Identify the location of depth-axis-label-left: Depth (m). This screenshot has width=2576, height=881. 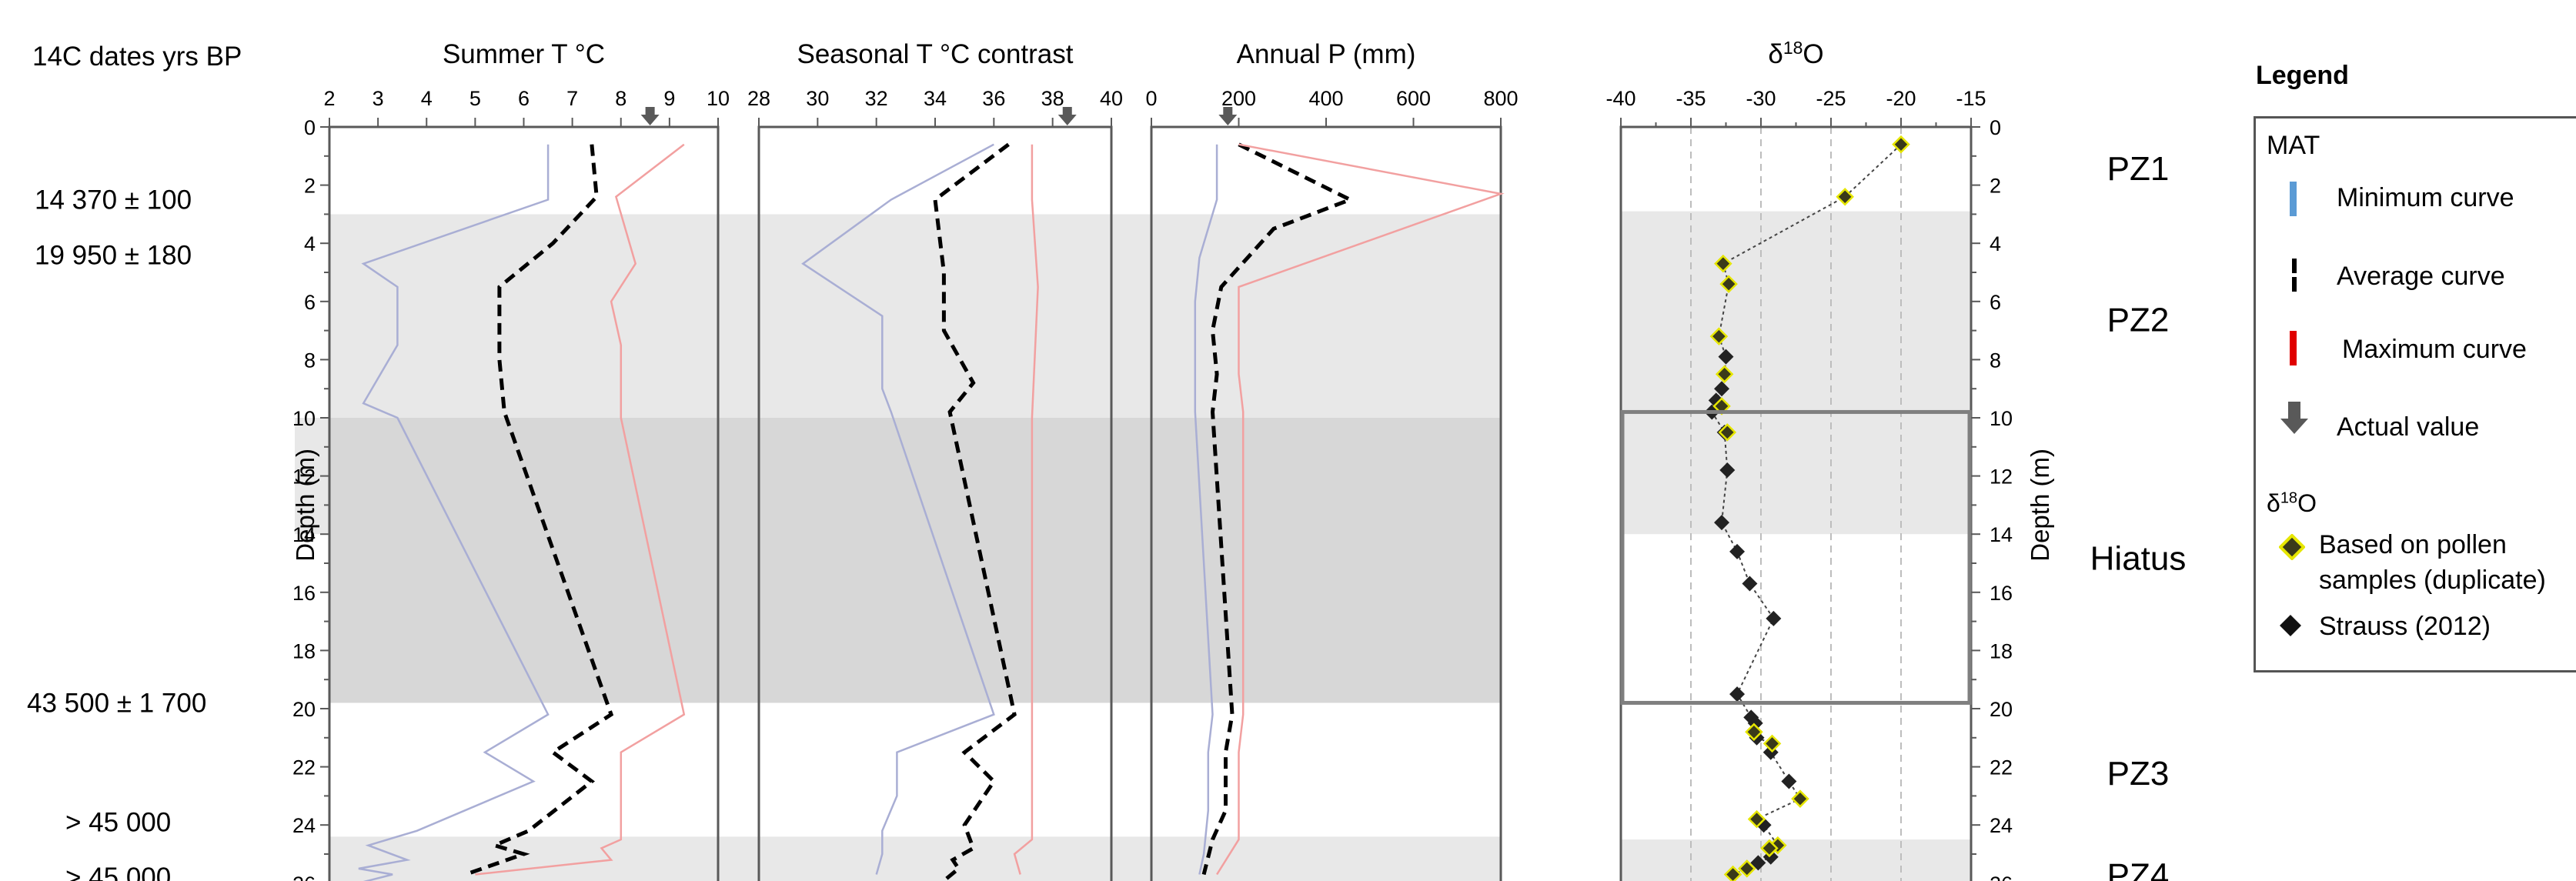
(305, 505).